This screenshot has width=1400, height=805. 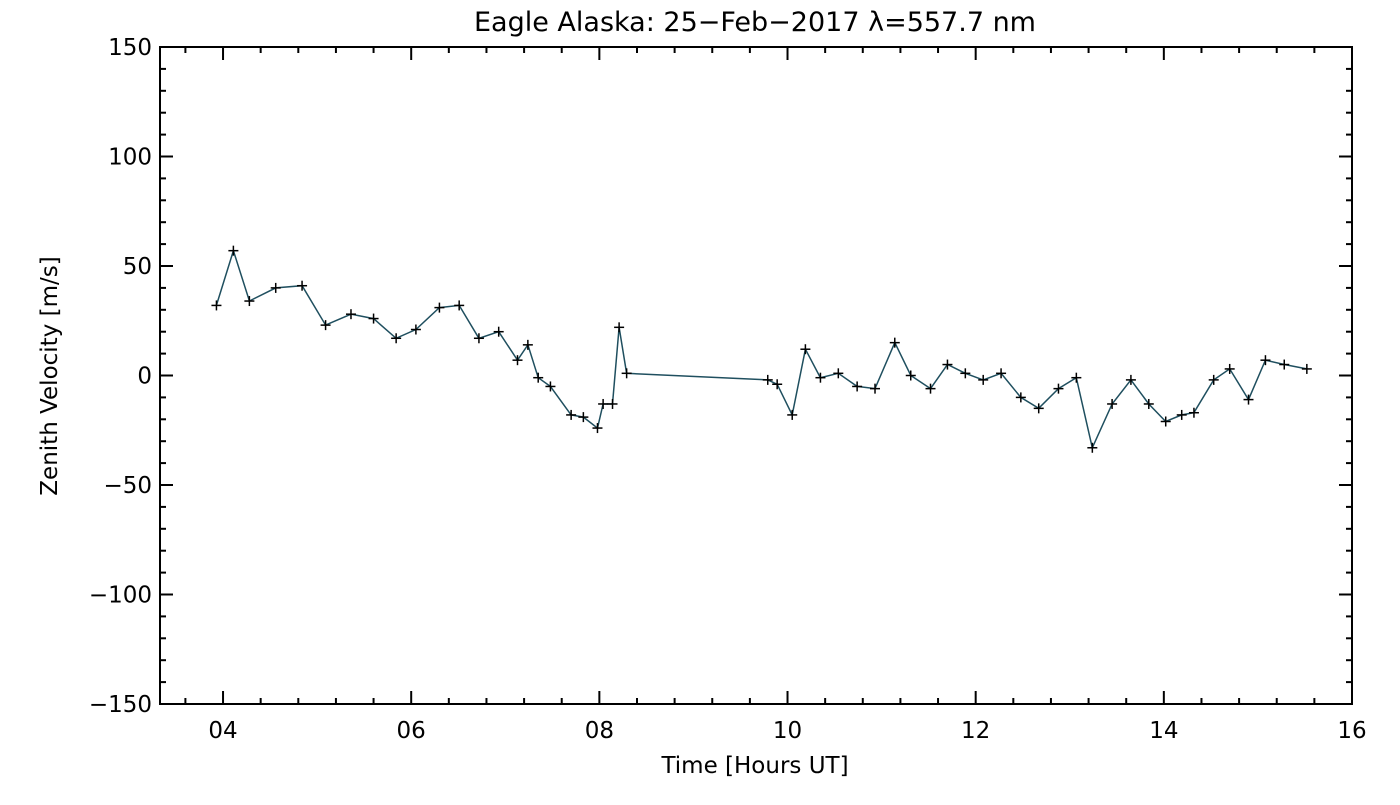 I want to click on x-tick-label: 04, so click(x=222, y=731).